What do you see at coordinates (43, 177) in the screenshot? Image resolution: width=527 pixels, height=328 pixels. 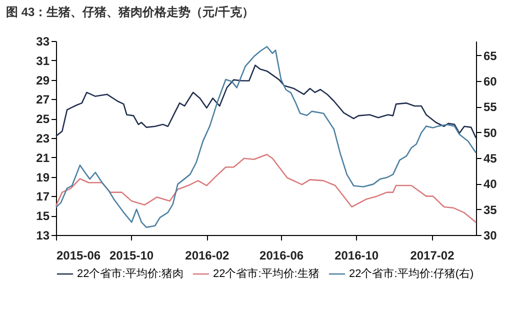 I see `y-tick-label: 19` at bounding box center [43, 177].